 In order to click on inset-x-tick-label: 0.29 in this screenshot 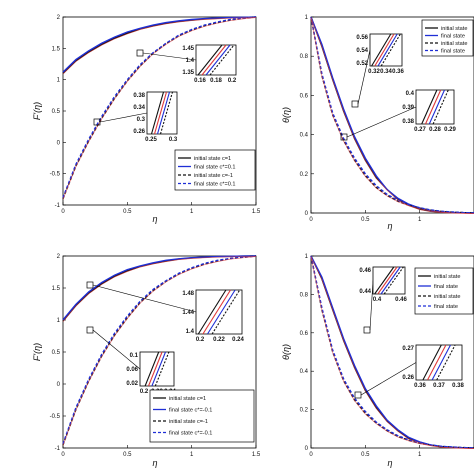, I will do `click(450, 130)`.